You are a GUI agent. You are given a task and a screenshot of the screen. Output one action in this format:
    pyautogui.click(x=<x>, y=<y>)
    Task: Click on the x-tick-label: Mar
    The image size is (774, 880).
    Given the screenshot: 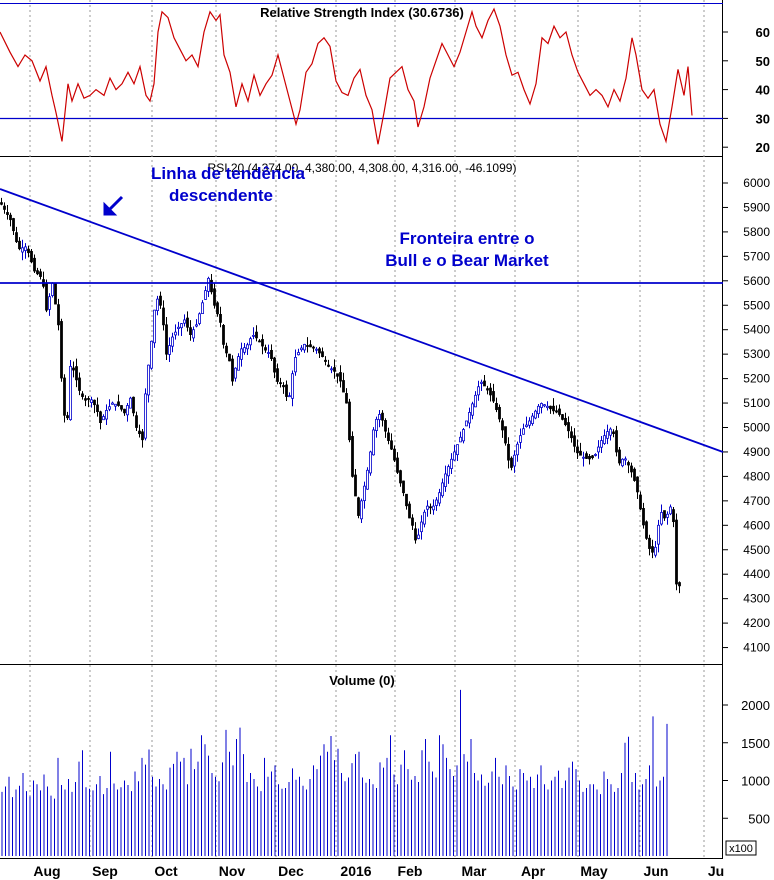 What is the action you would take?
    pyautogui.click(x=474, y=871)
    